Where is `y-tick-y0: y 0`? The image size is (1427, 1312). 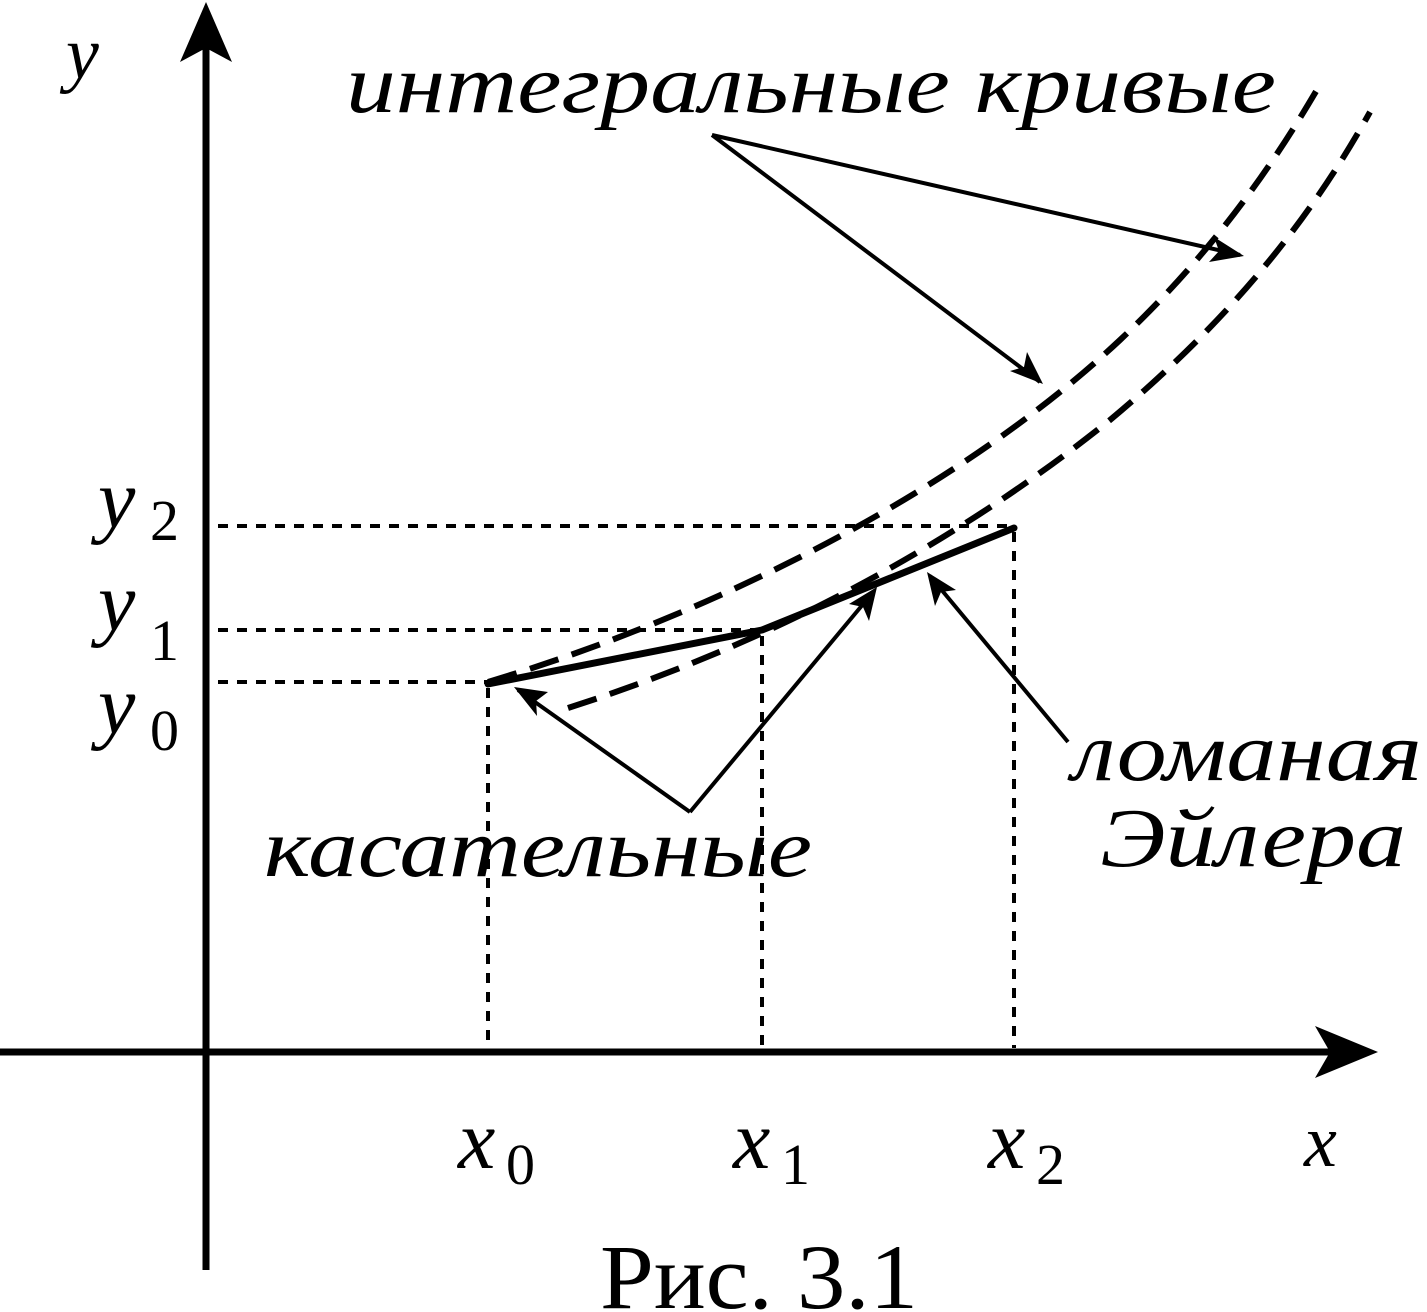 y-tick-y0: y 0 is located at coordinates (134, 711).